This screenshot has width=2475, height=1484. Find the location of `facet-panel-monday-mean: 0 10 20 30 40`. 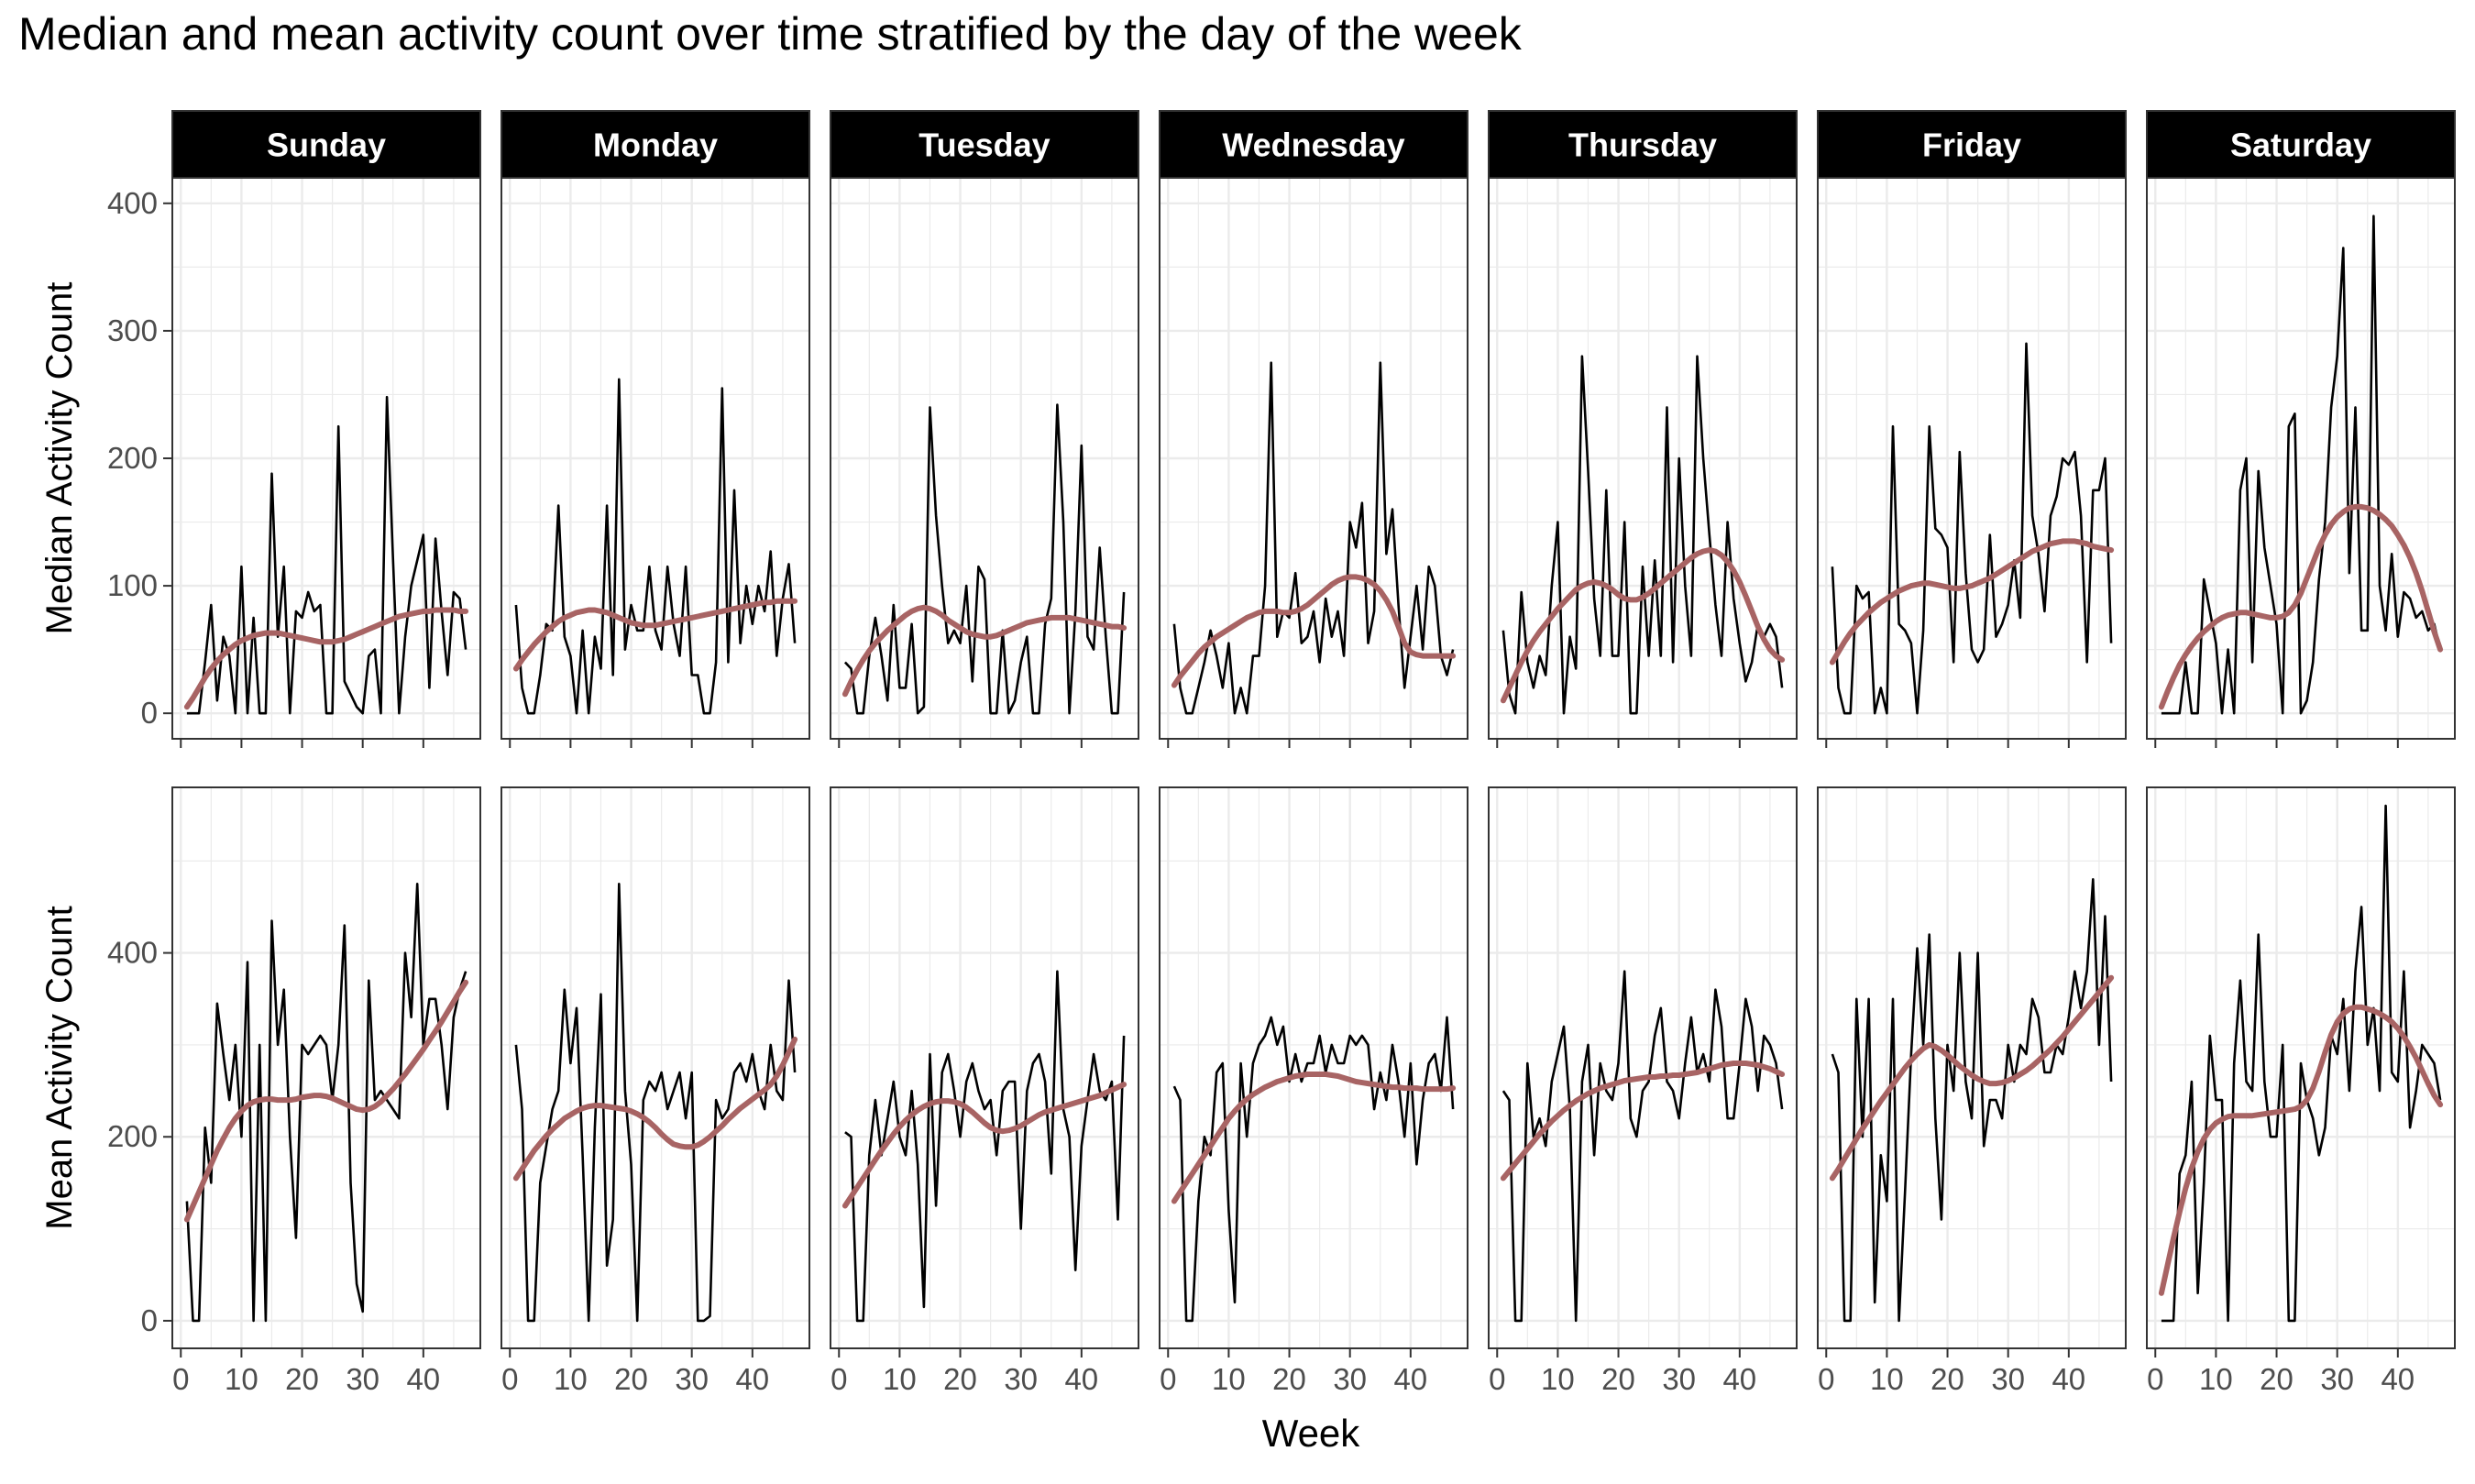

facet-panel-monday-mean: 0 10 20 30 40 is located at coordinates (655, 1091).